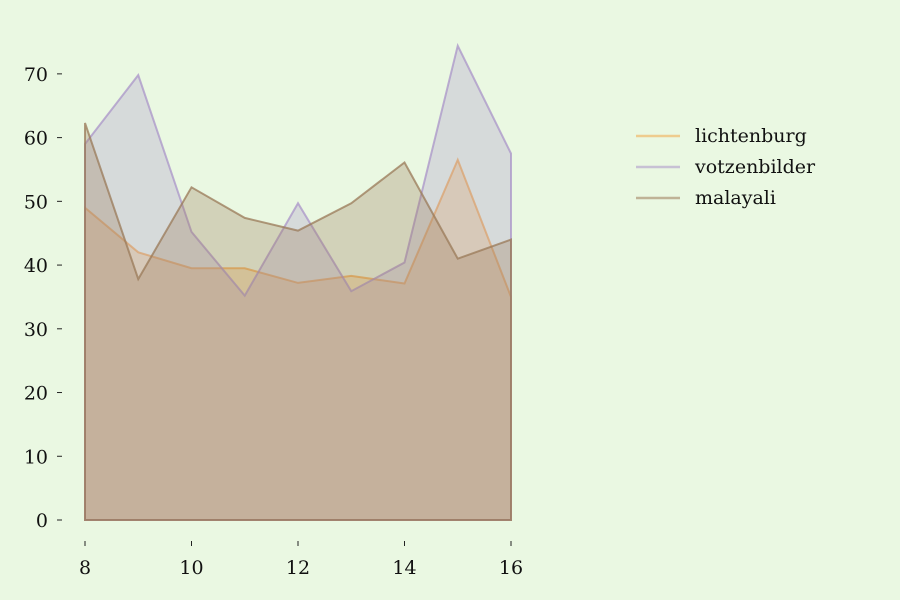  I want to click on legend-label-votzenbilder: votzenbilder, so click(755, 167).